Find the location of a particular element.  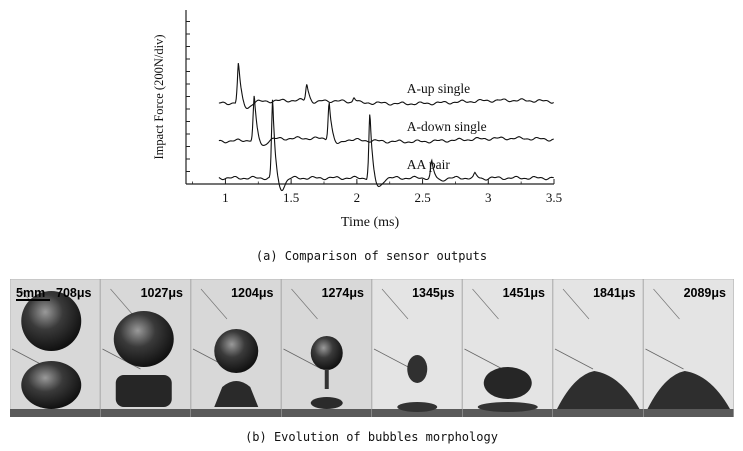

caption-a: (a) Comparison of sensor outputs is located at coordinates (371, 256).